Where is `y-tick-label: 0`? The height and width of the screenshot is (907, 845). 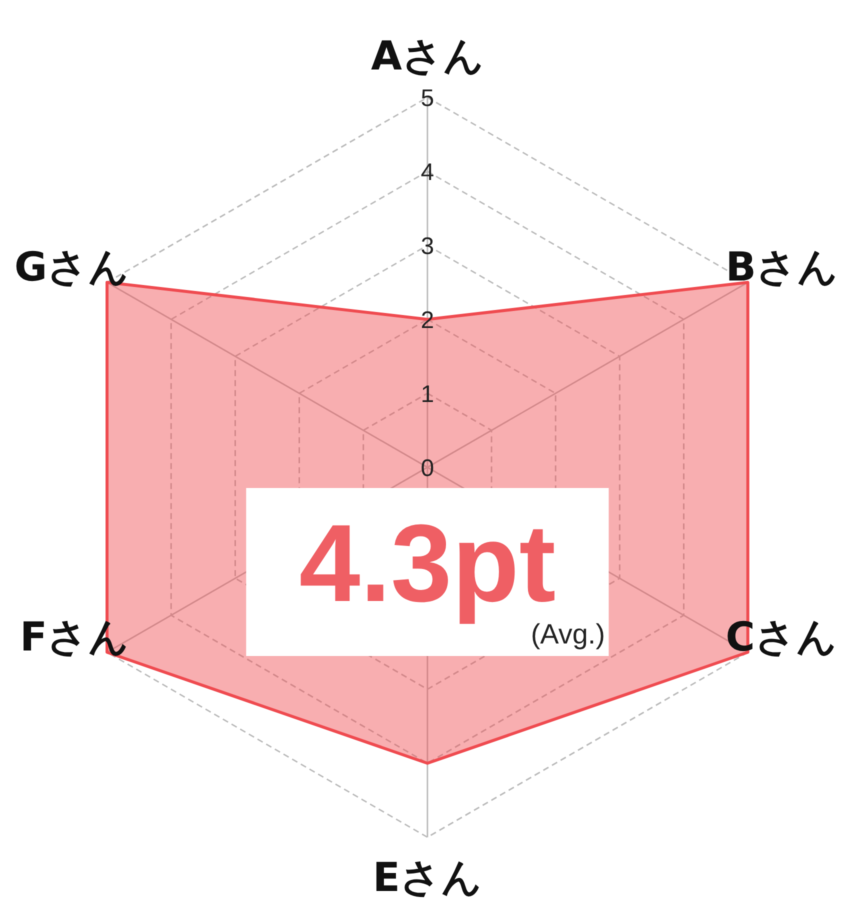
y-tick-label: 0 is located at coordinates (427, 468).